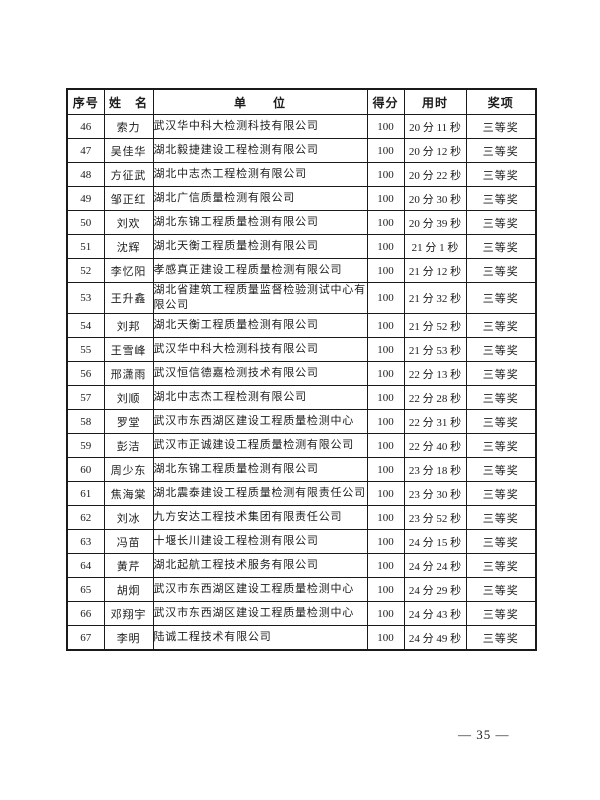 This screenshot has height=800, width=600. What do you see at coordinates (435, 397) in the screenshot?
I see `cell-time: 22 分 28 秒` at bounding box center [435, 397].